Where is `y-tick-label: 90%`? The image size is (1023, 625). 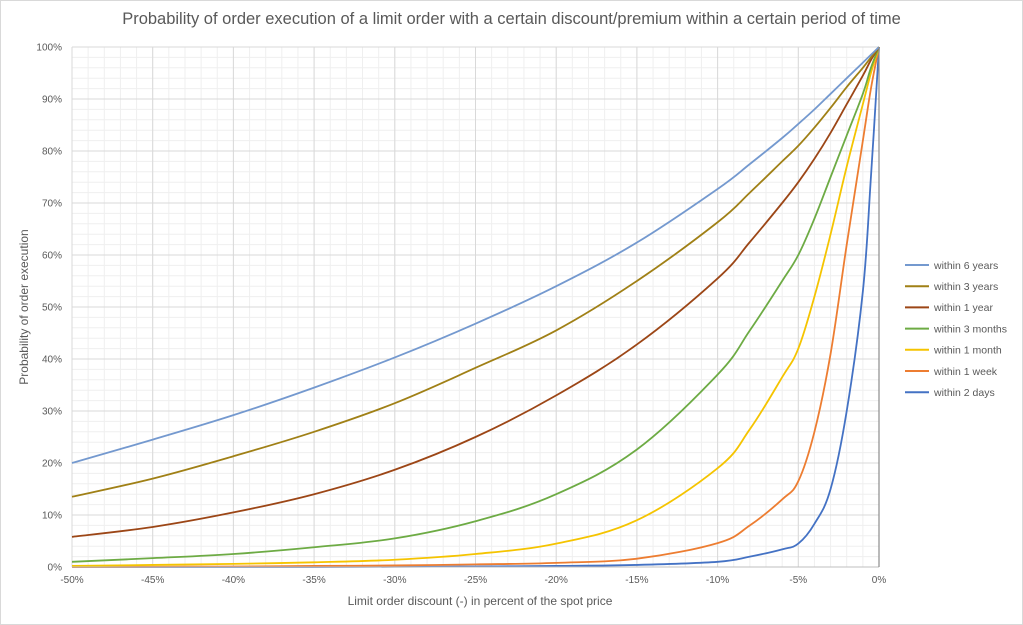 y-tick-label: 90% is located at coordinates (52, 100).